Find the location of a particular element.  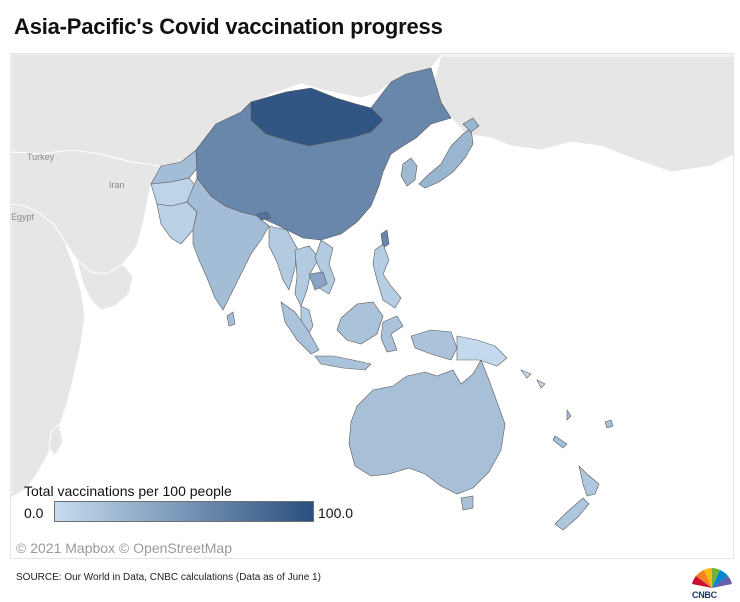

region-nz-south is located at coordinates (572, 514).